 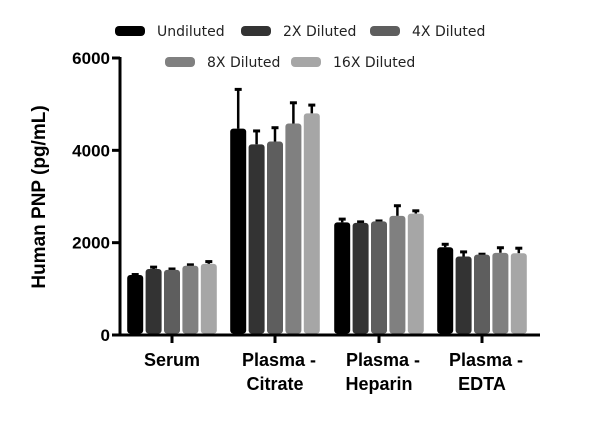 What do you see at coordinates (97, 197) in the screenshot?
I see `y-axis: 0 2000 4000 6000` at bounding box center [97, 197].